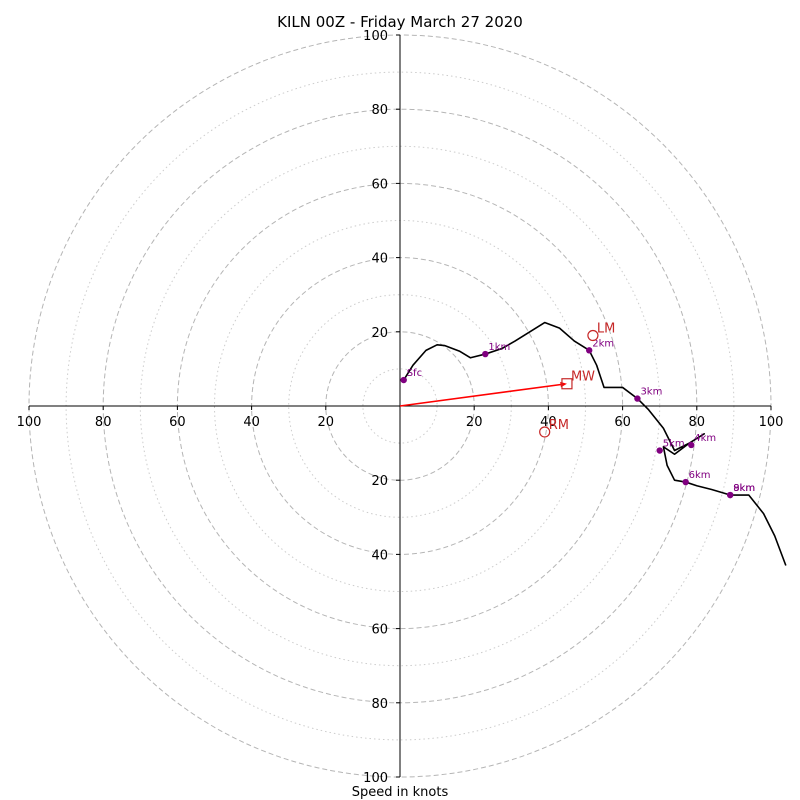 The height and width of the screenshot is (800, 800). What do you see at coordinates (700, 475) in the screenshot?
I see `height-label-6km: 6km` at bounding box center [700, 475].